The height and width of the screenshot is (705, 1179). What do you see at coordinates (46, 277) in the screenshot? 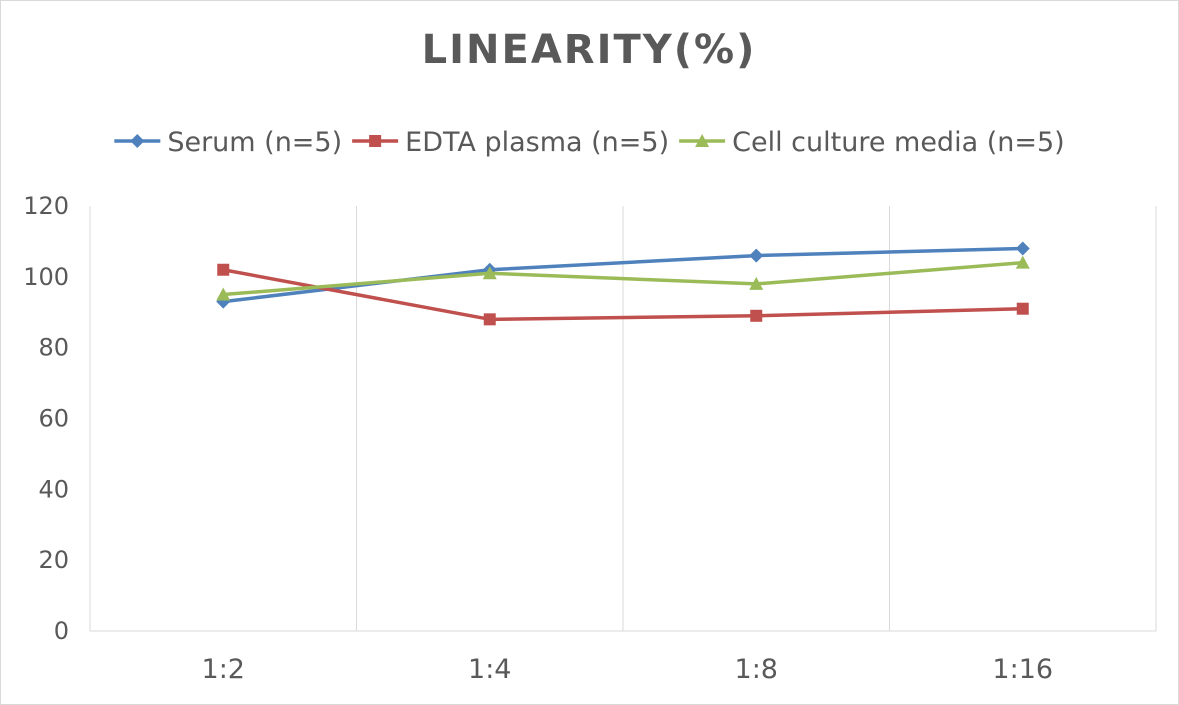
I see `y-tick-label: 100` at bounding box center [46, 277].